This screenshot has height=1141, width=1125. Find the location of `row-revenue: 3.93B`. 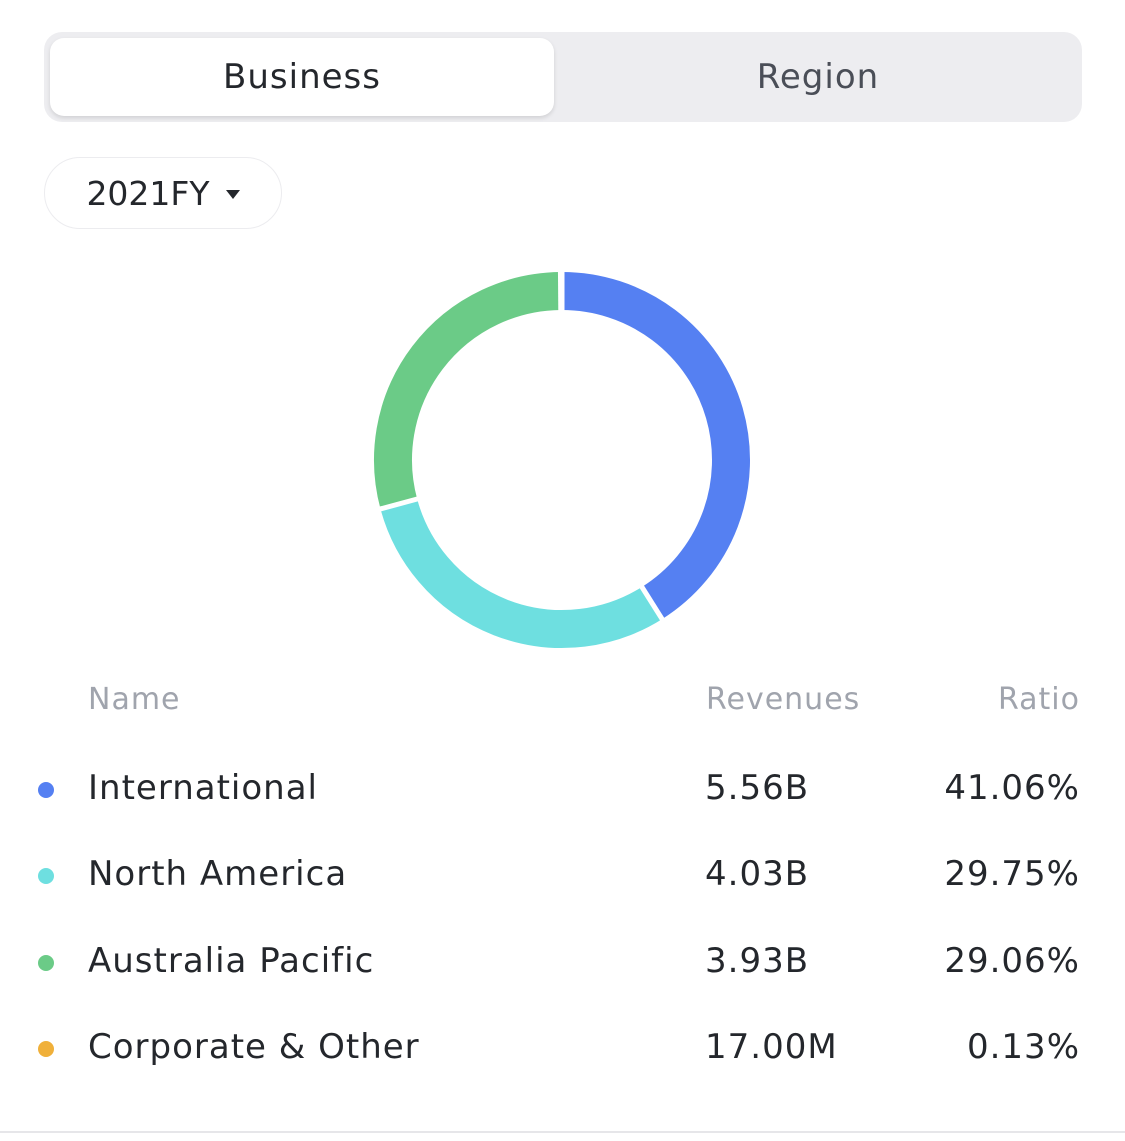

row-revenue: 3.93B is located at coordinates (757, 961).